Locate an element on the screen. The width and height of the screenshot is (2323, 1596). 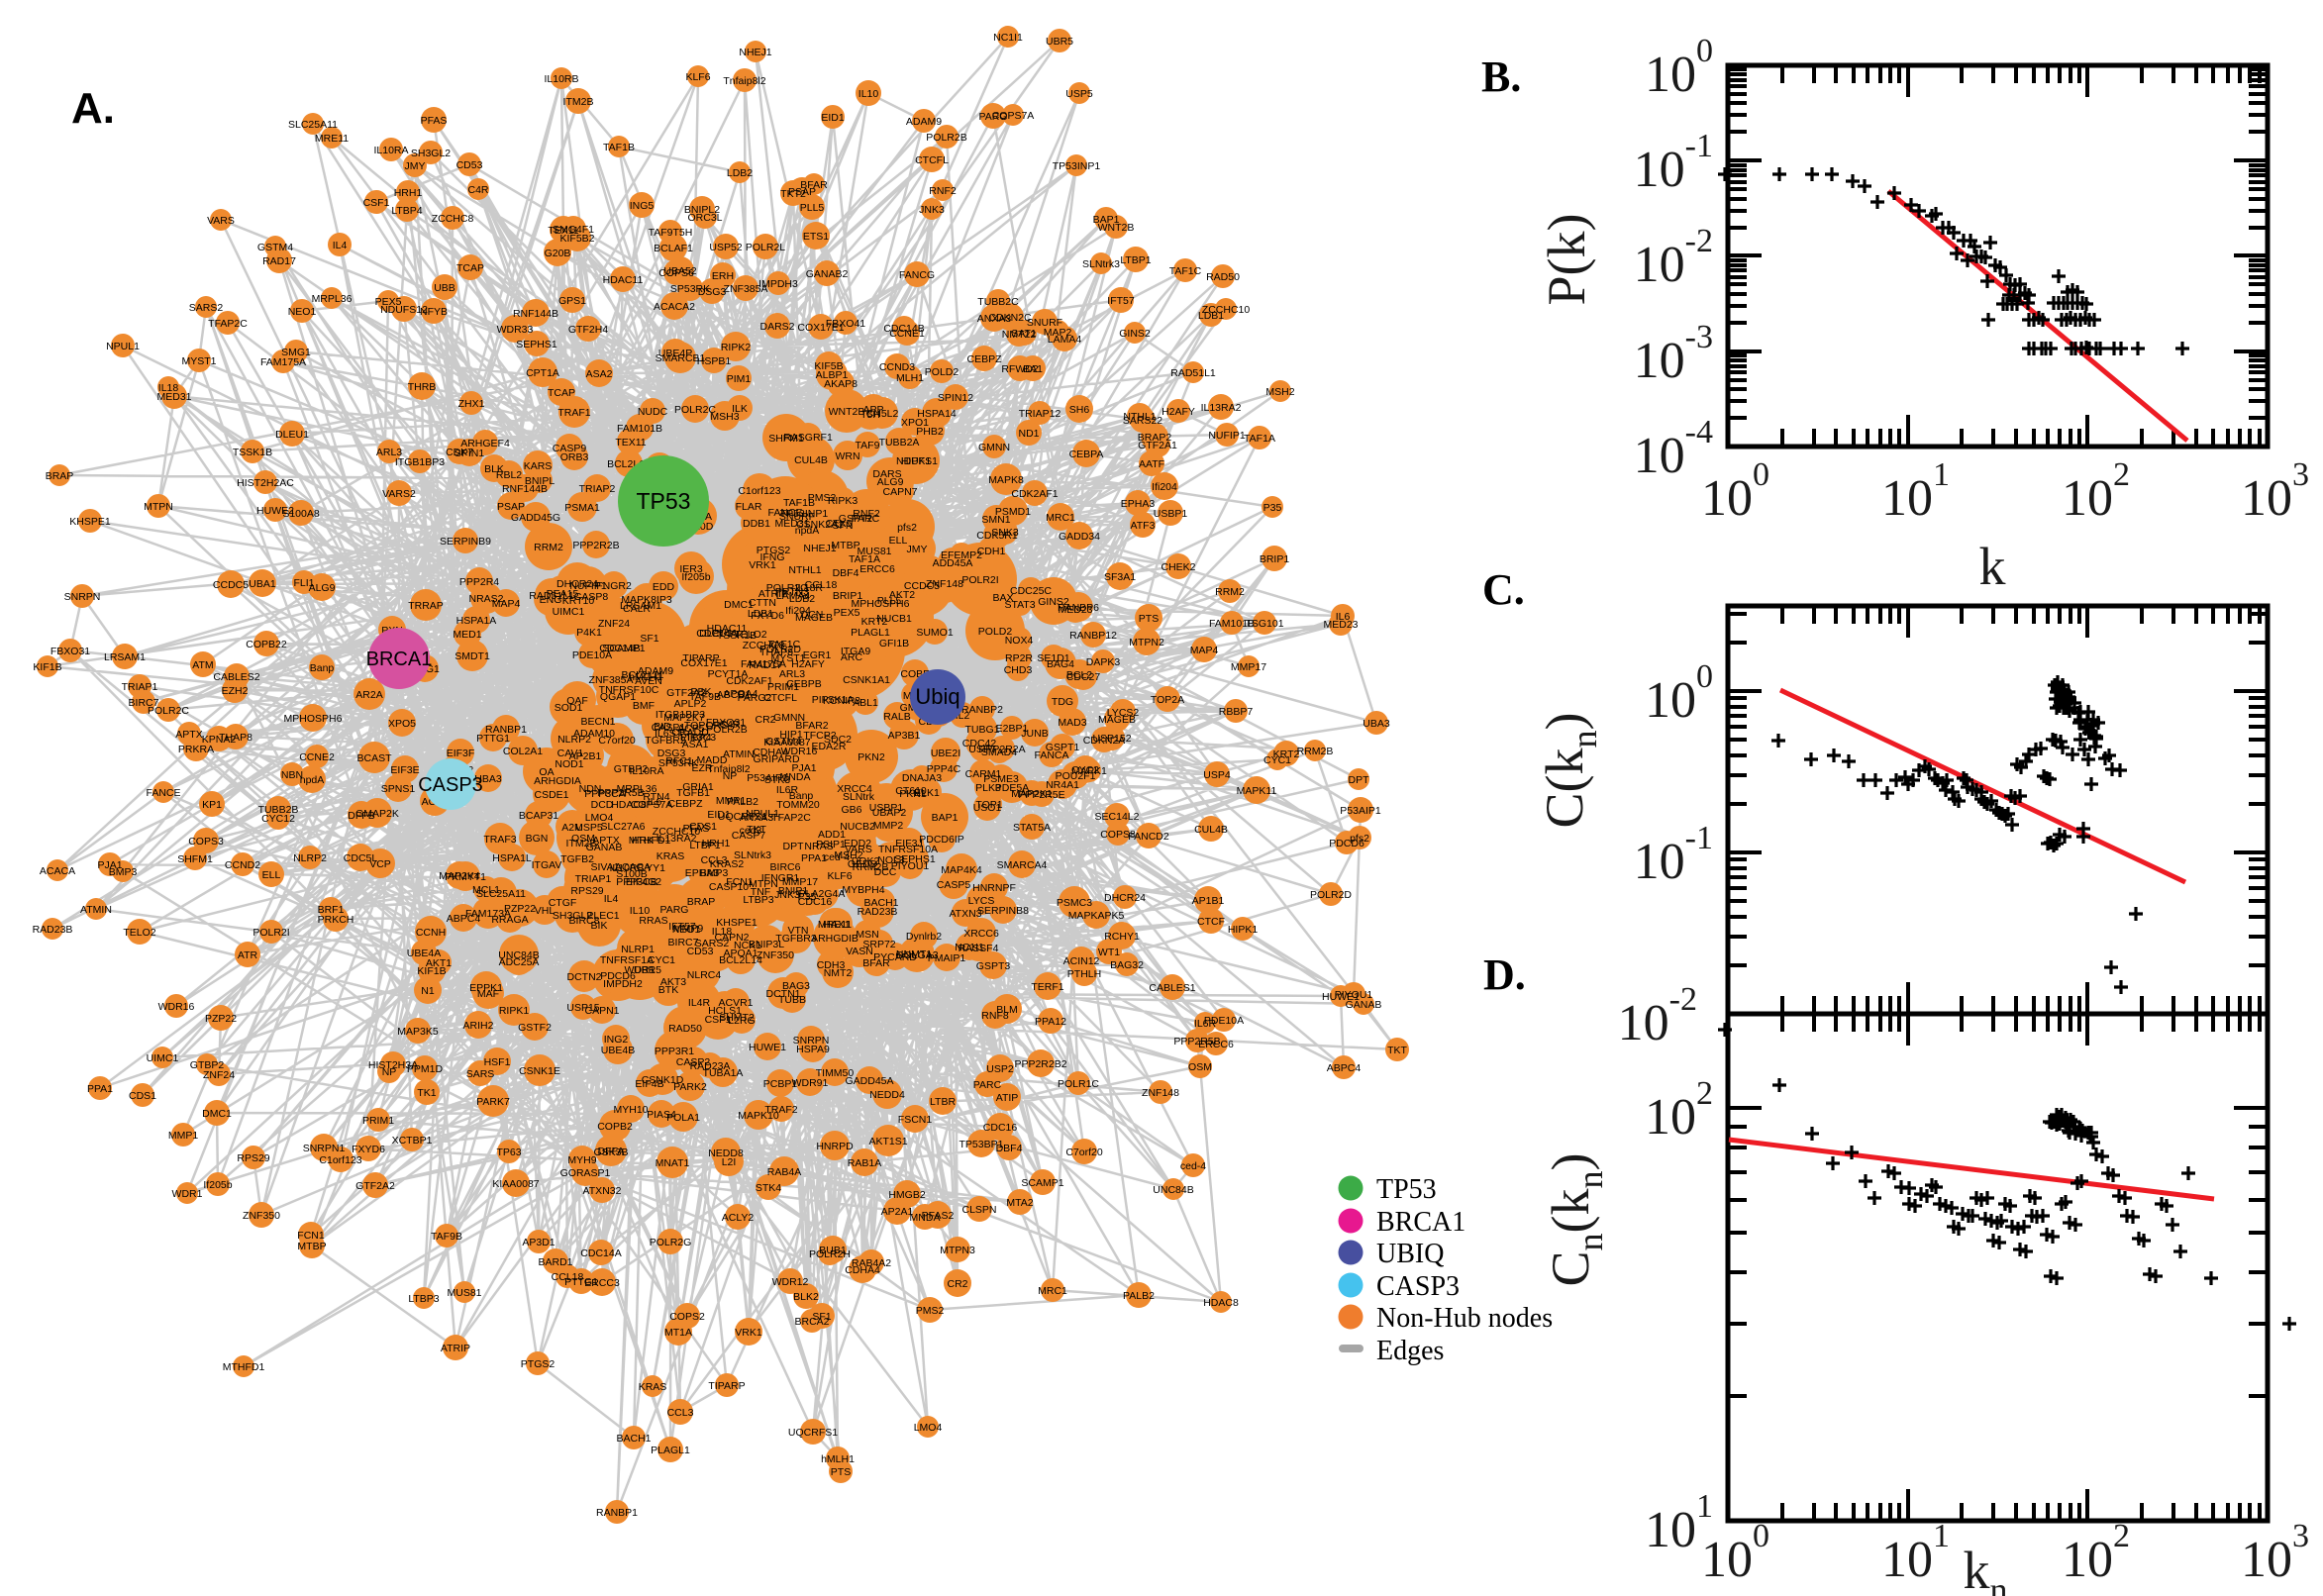
svg-text: RRM2B is located at coordinates (1316, 751).